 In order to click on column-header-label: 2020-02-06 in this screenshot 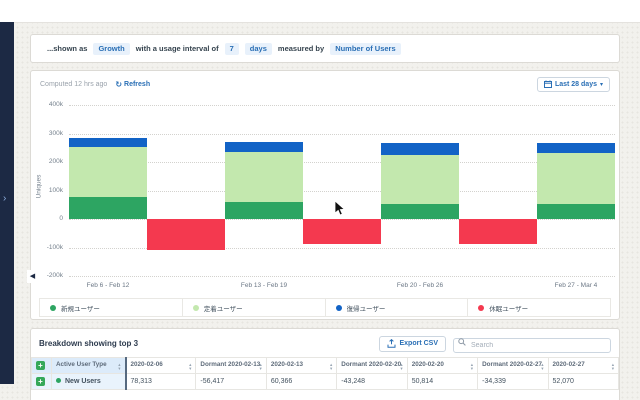, I will do `click(146, 365)`.